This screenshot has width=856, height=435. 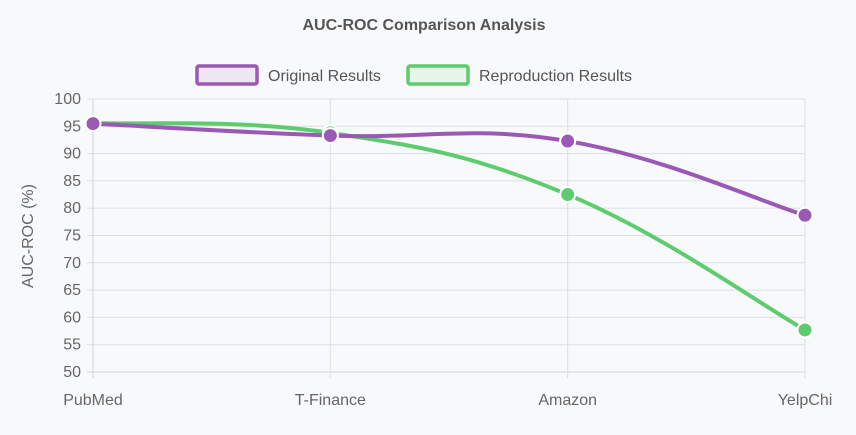 I want to click on y-axis-title: AUC-ROC (%), so click(x=28, y=236).